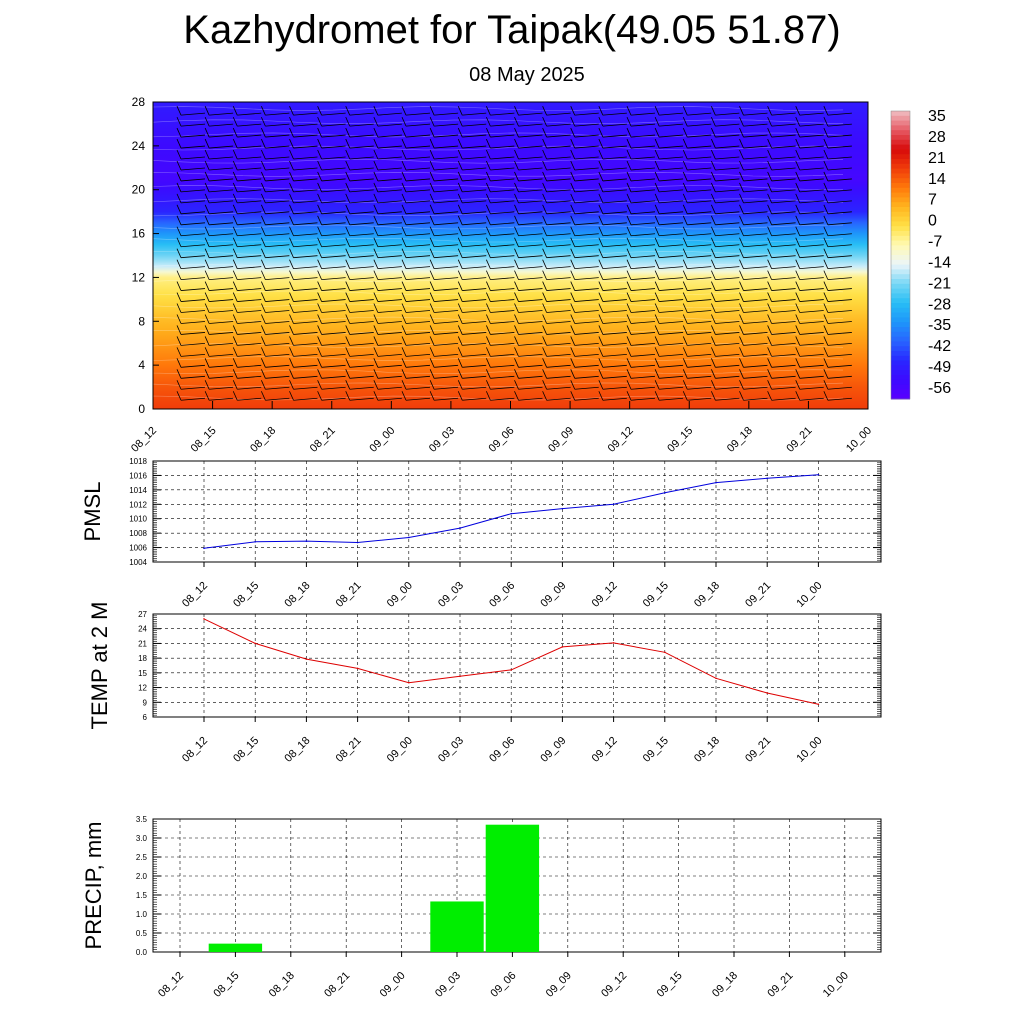 The image size is (1024, 1024). I want to click on colorbar-label: 14, so click(937, 179).